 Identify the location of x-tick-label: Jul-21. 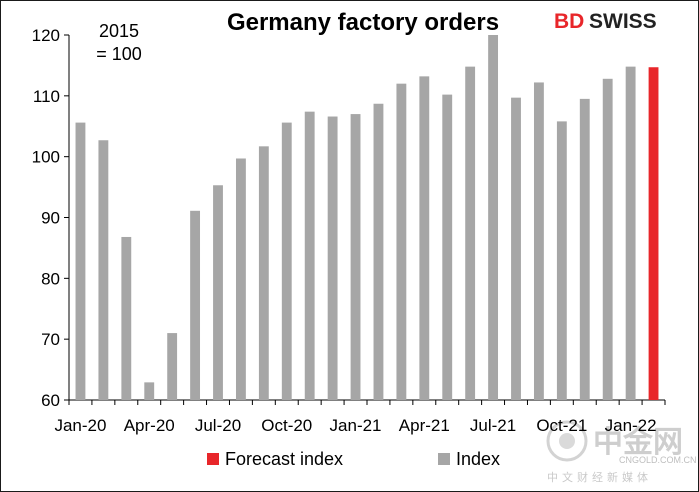
(493, 425).